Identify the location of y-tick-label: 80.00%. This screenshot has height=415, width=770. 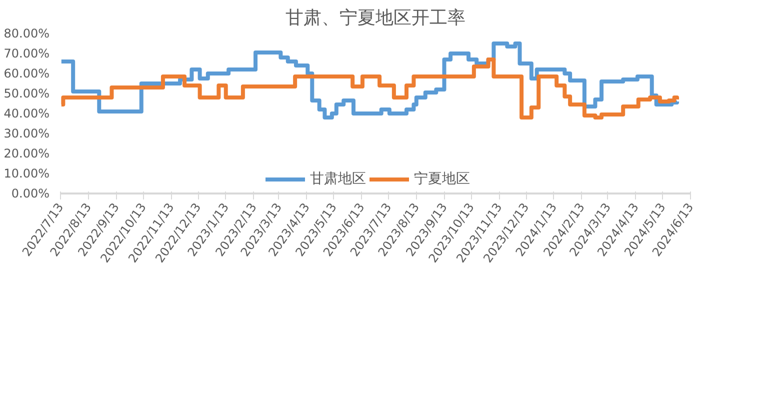
(27, 33).